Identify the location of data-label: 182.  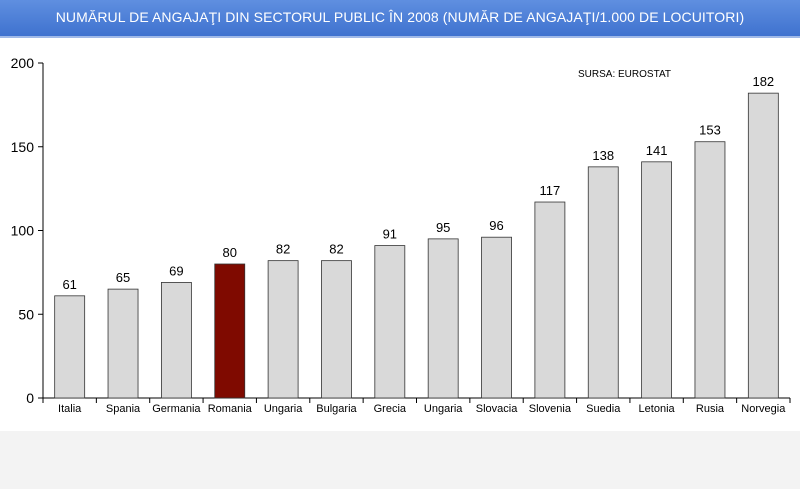
(763, 81).